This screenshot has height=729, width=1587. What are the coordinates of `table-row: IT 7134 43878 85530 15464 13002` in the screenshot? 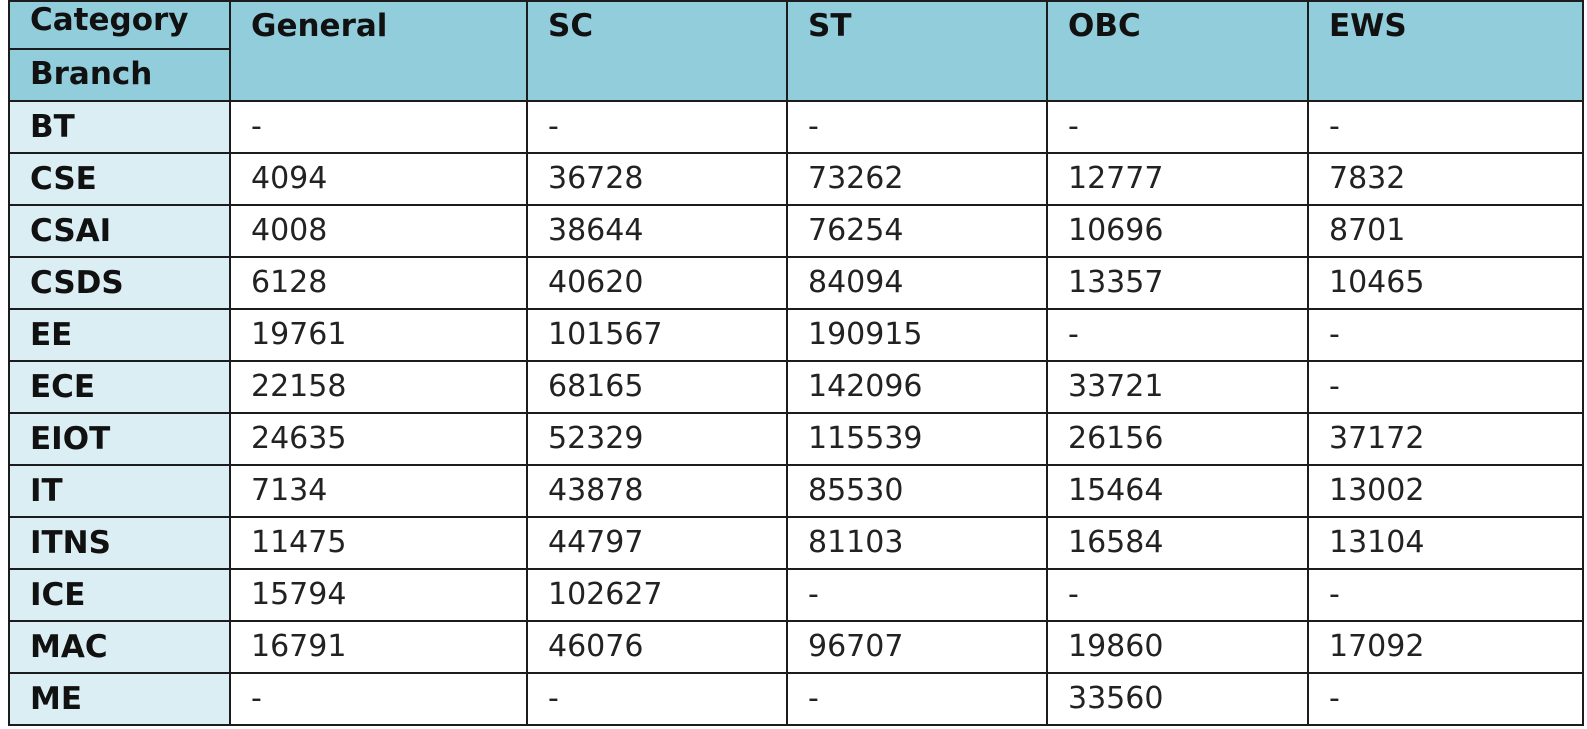 It's located at (796, 491).